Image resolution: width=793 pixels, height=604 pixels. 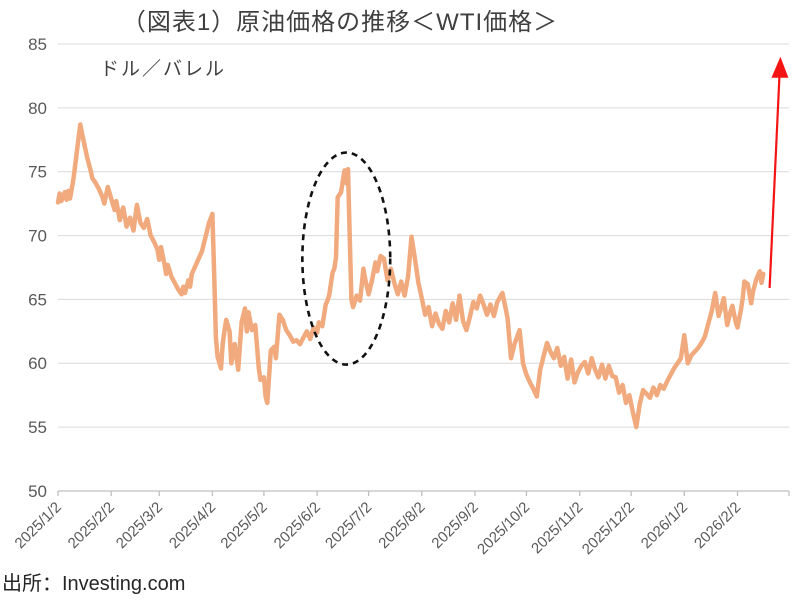 I want to click on x-tick-label: 2026/2/2, so click(x=717, y=525).